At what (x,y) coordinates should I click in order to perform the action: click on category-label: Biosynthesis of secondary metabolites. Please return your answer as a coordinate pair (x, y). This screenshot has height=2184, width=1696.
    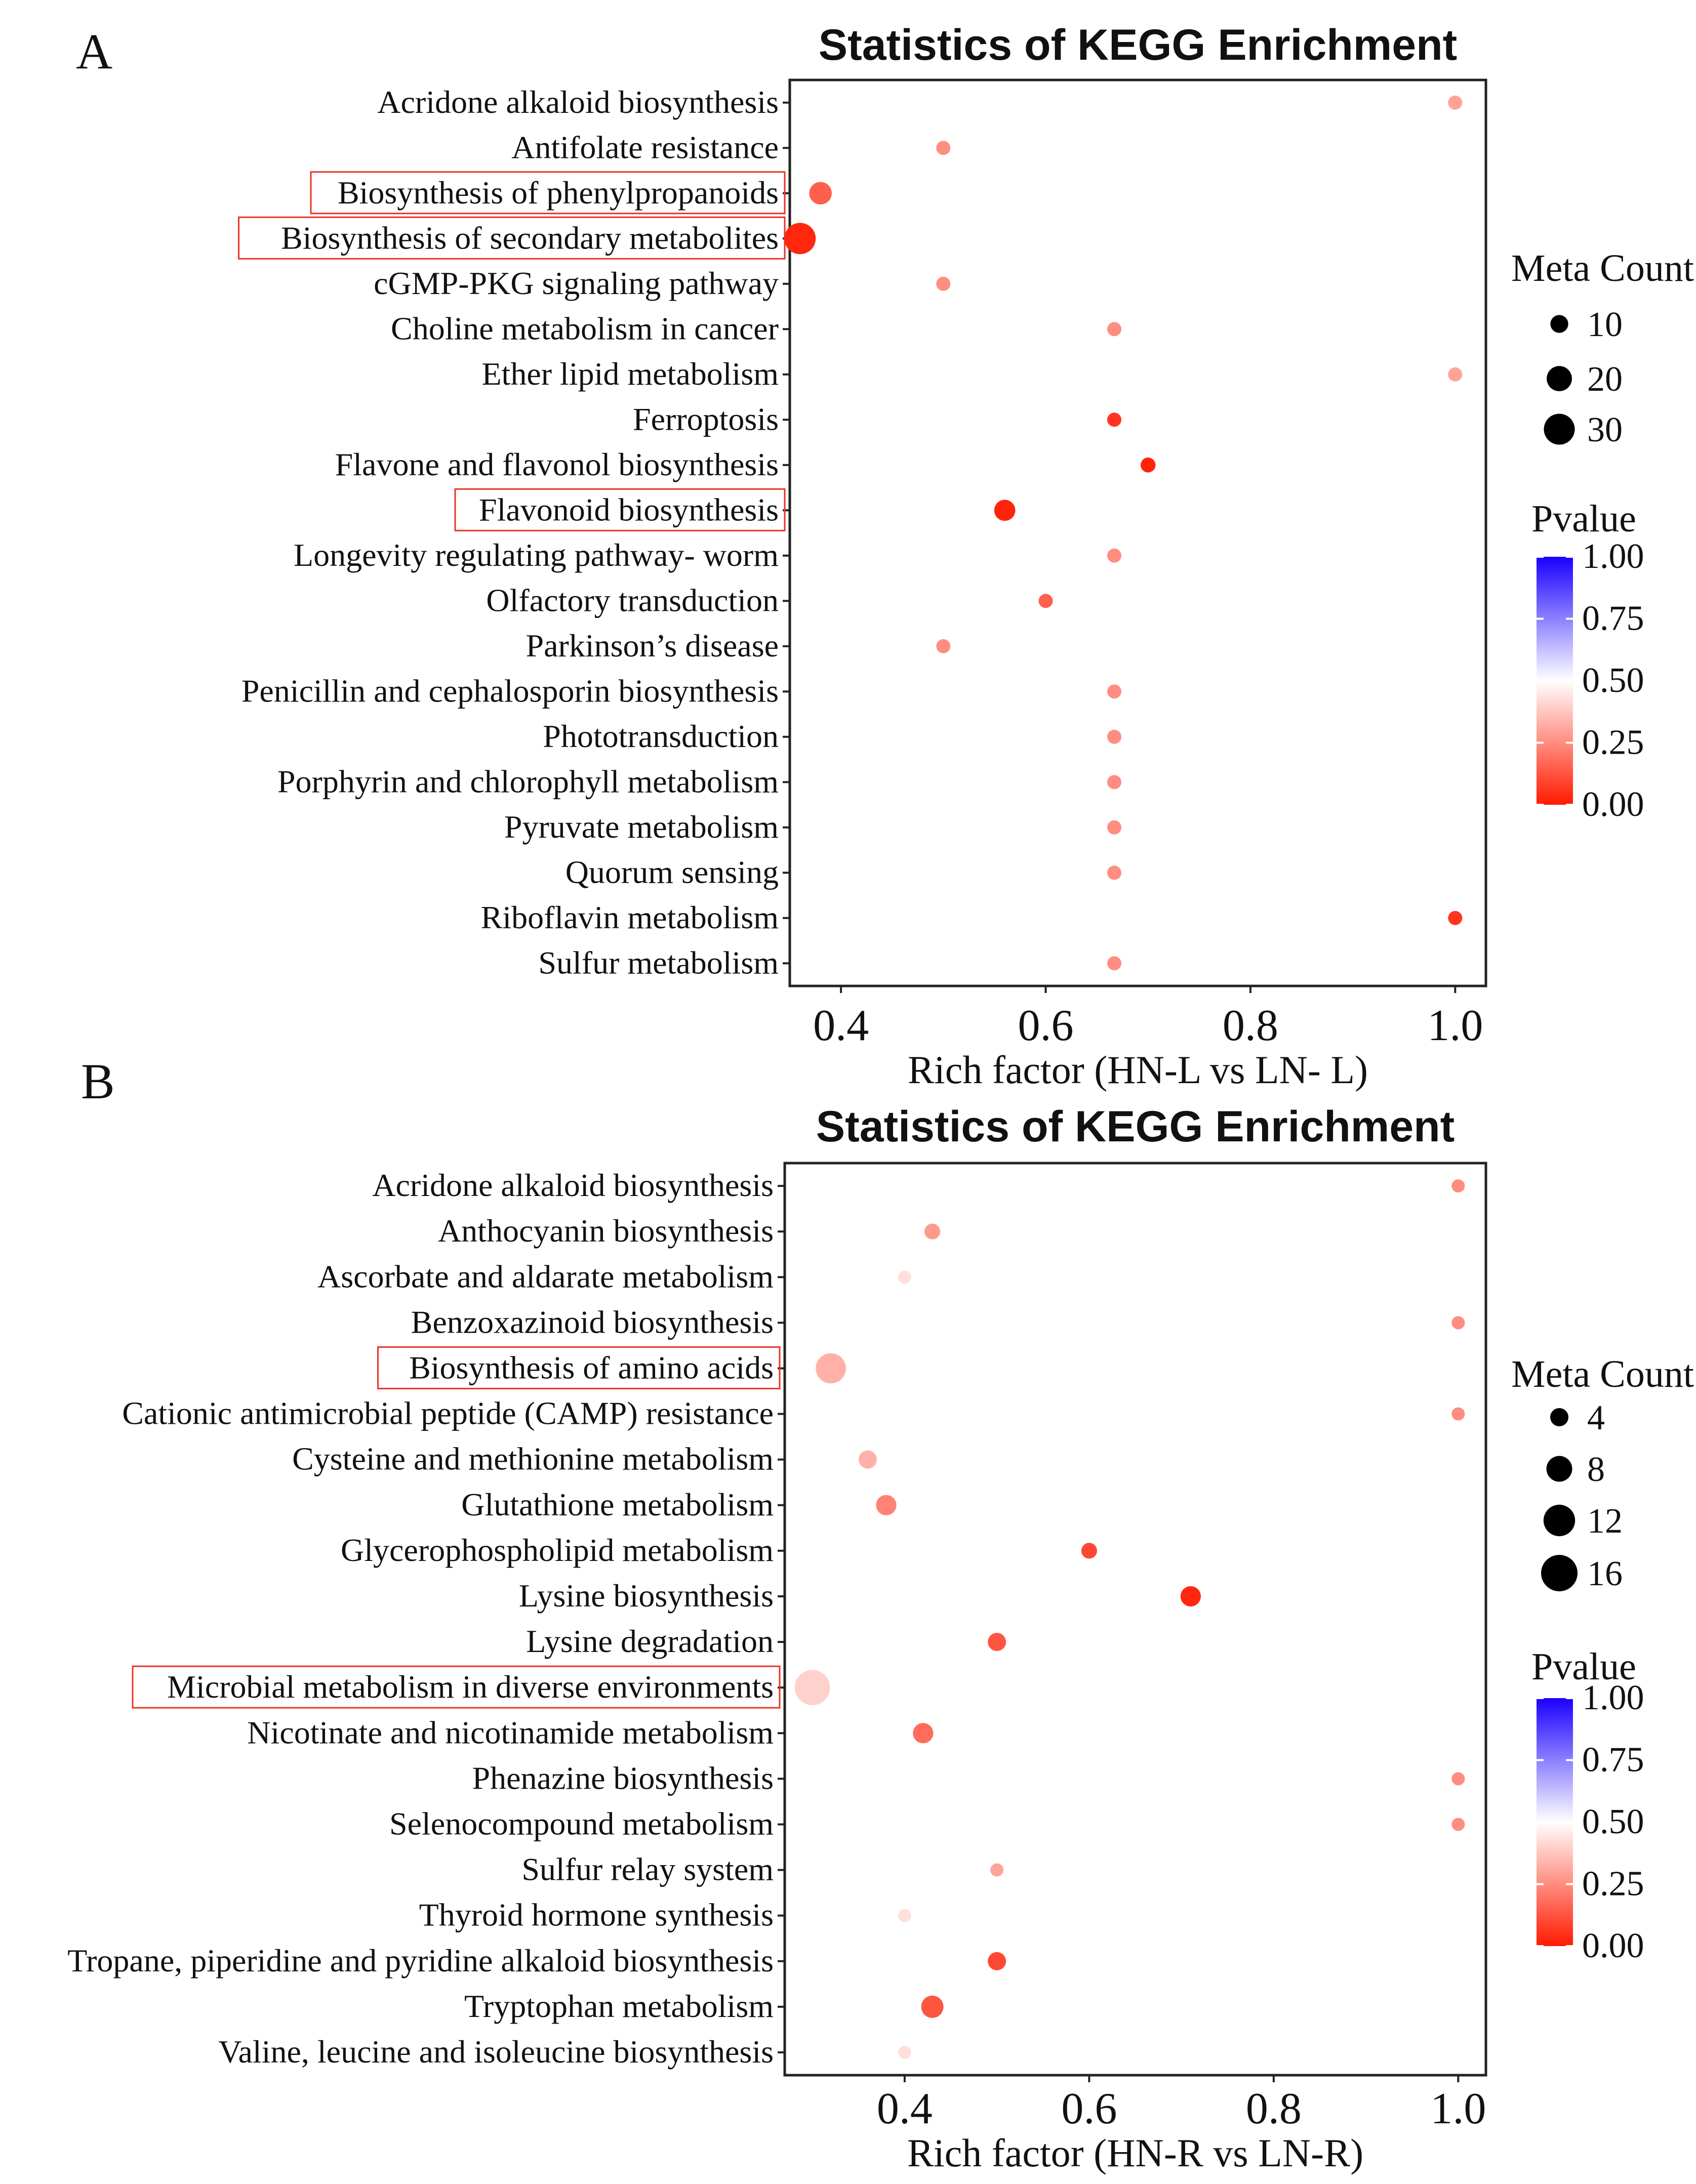
    Looking at the image, I should click on (530, 238).